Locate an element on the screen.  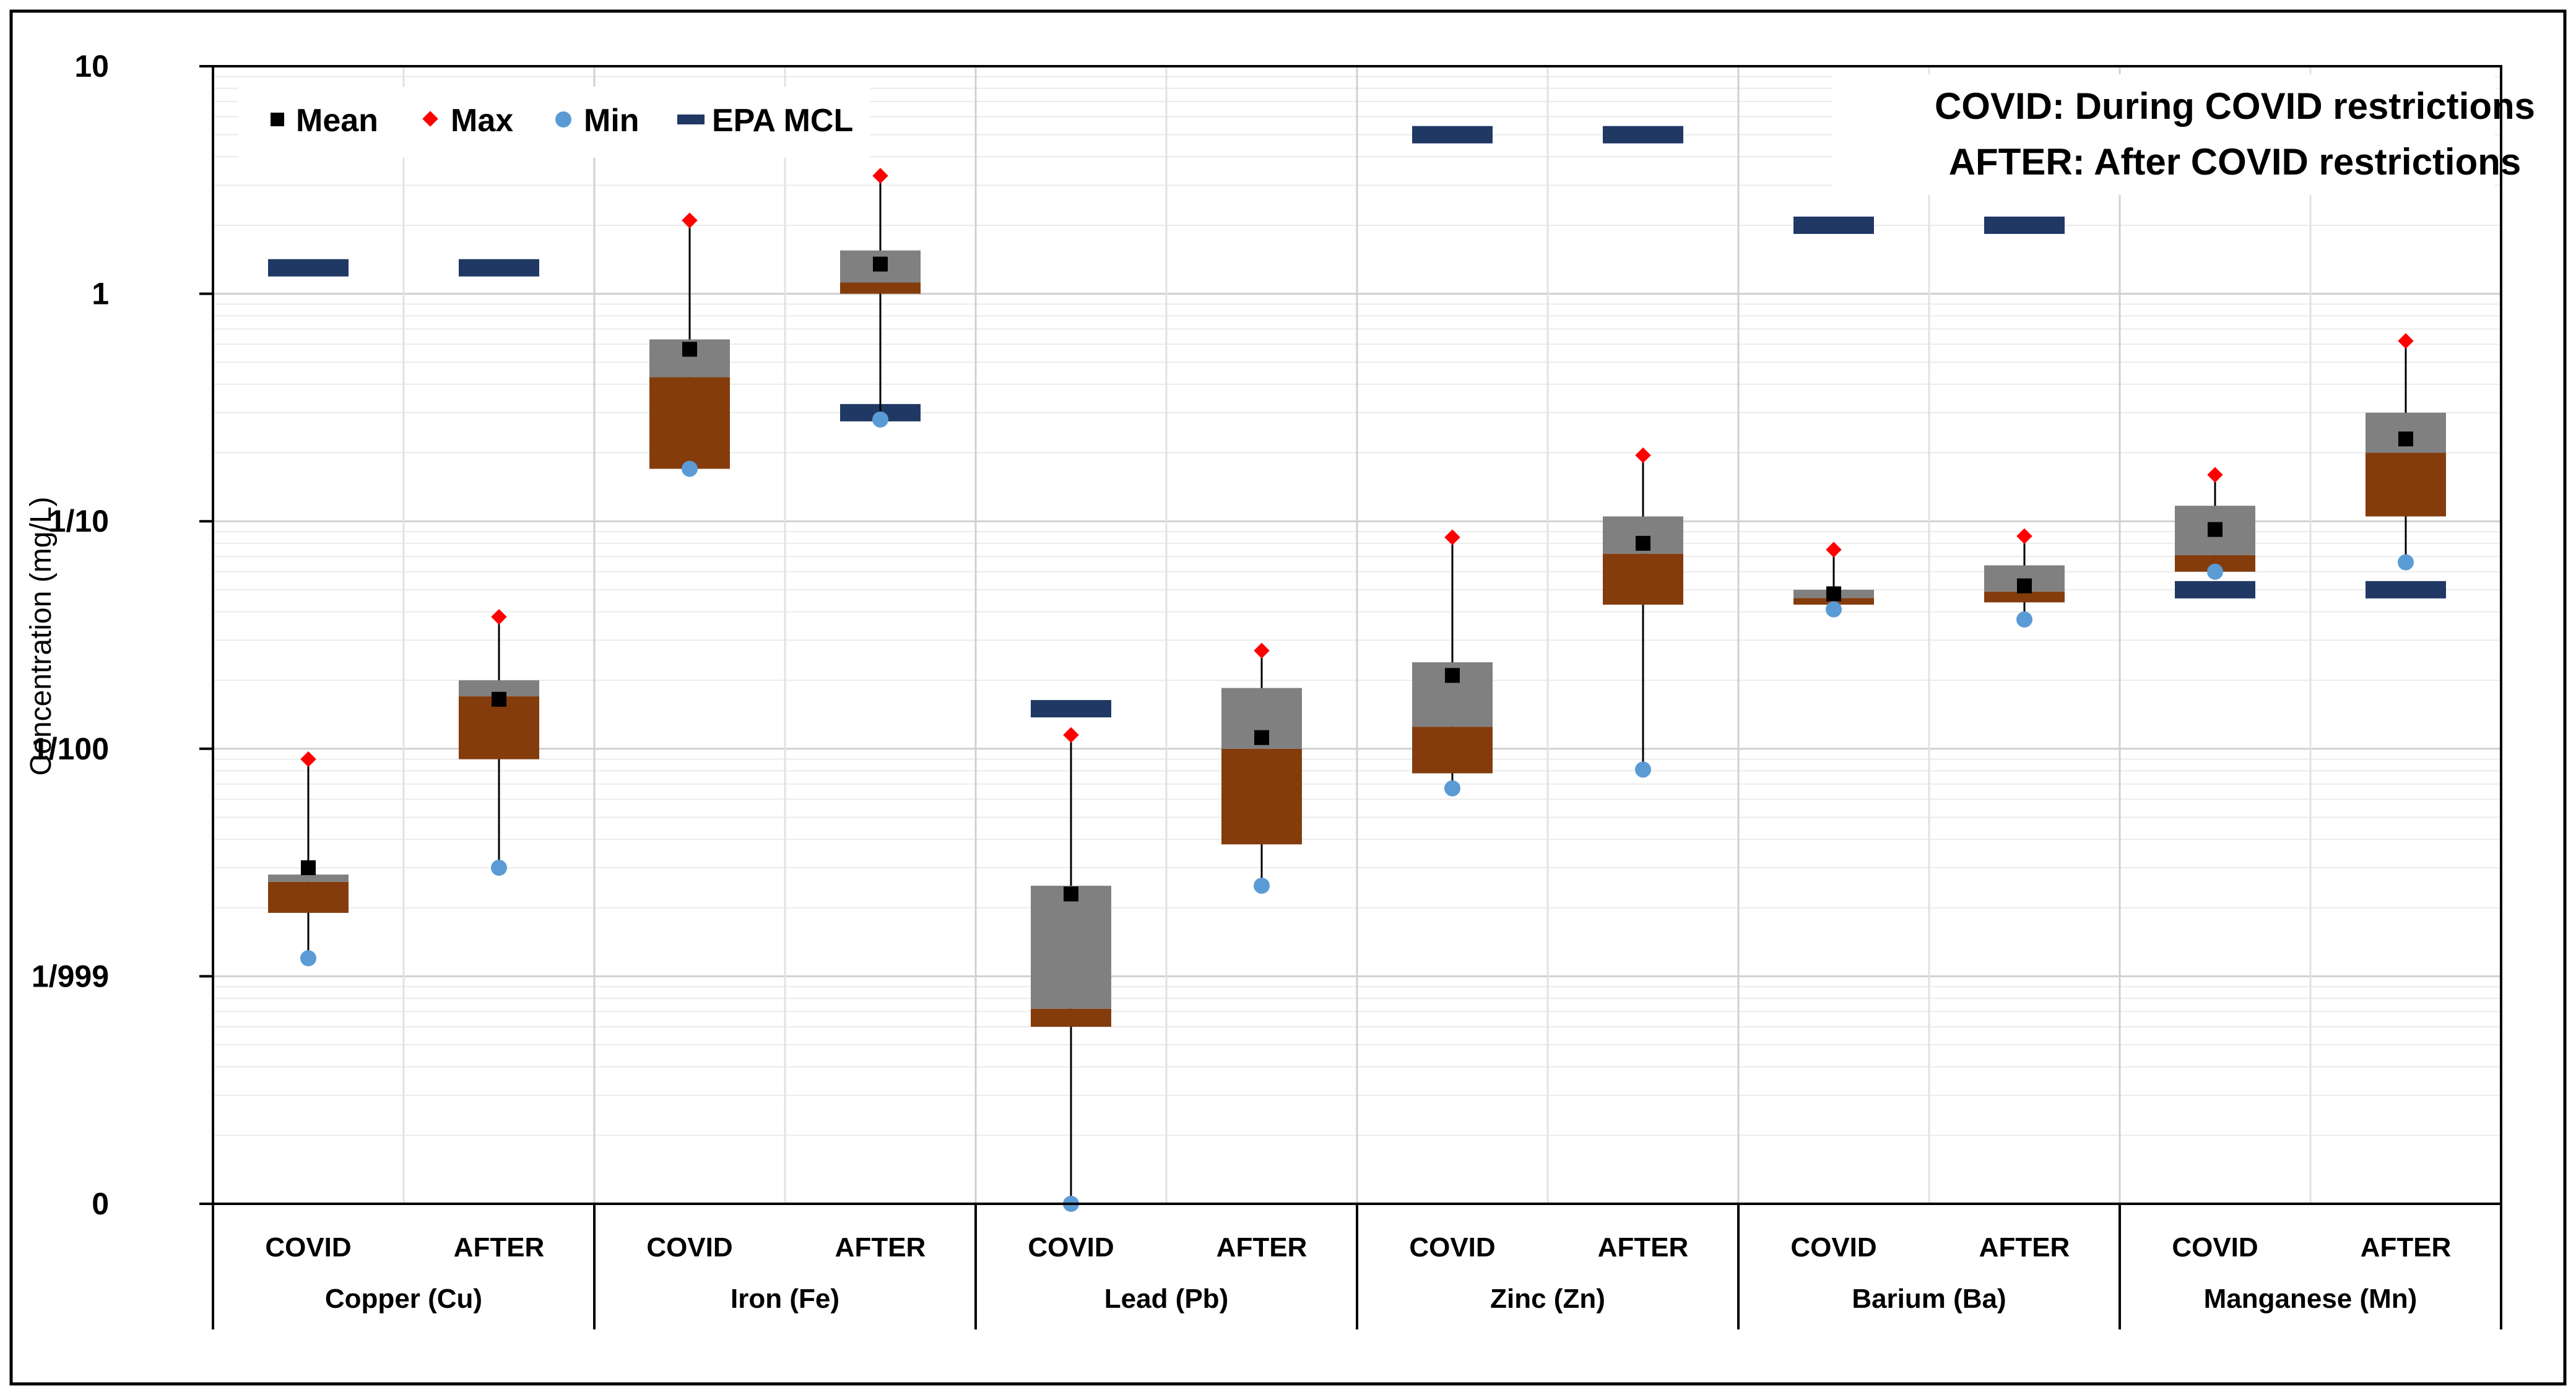
group-label: Barium (Ba) is located at coordinates (1929, 1299).